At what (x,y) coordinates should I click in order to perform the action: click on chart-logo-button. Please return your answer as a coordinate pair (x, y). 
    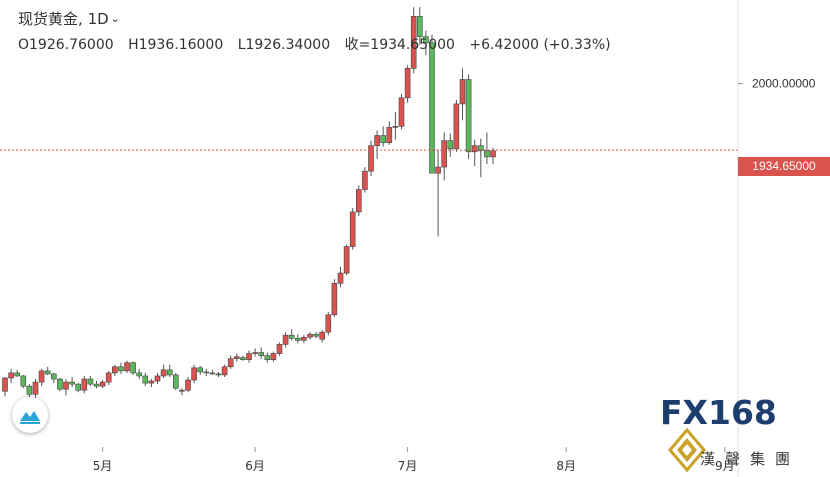
    Looking at the image, I should click on (30, 415).